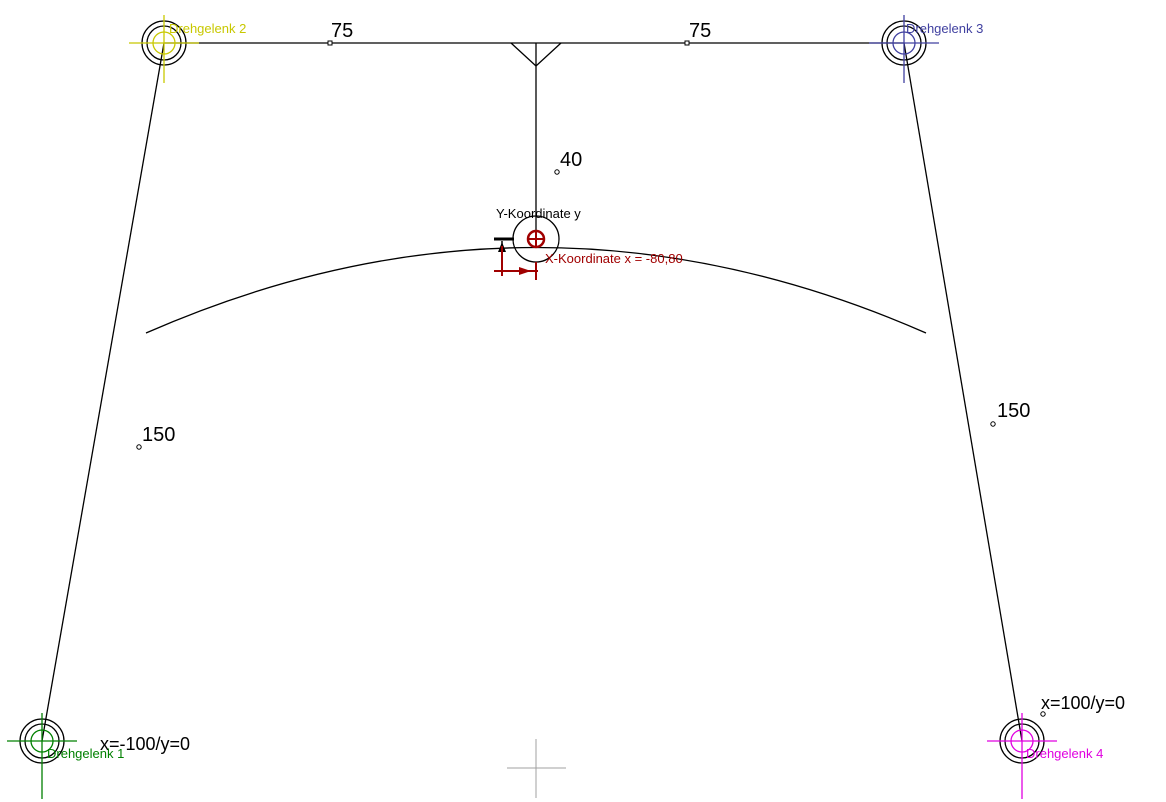  What do you see at coordinates (145, 744) in the screenshot?
I see `coord-label-left-base: x=-100/y=0` at bounding box center [145, 744].